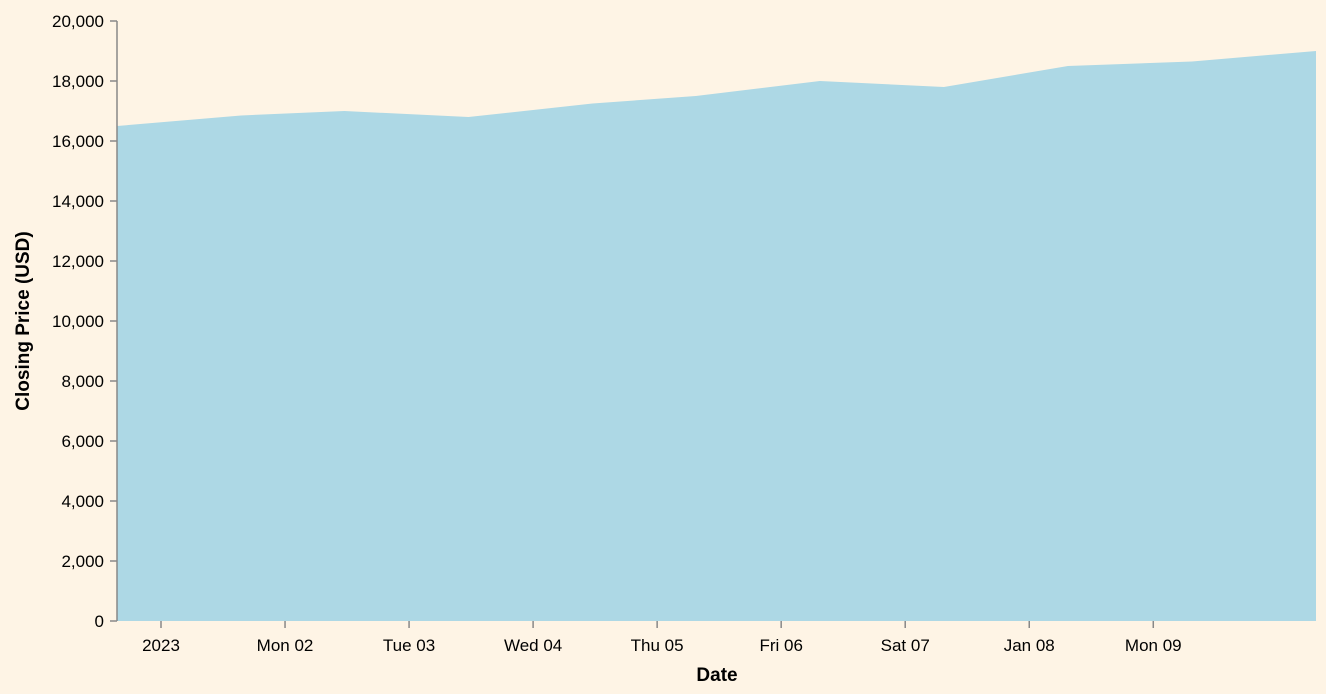 This screenshot has height=694, width=1326. What do you see at coordinates (82, 501) in the screenshot?
I see `y-tick-label: 4,000` at bounding box center [82, 501].